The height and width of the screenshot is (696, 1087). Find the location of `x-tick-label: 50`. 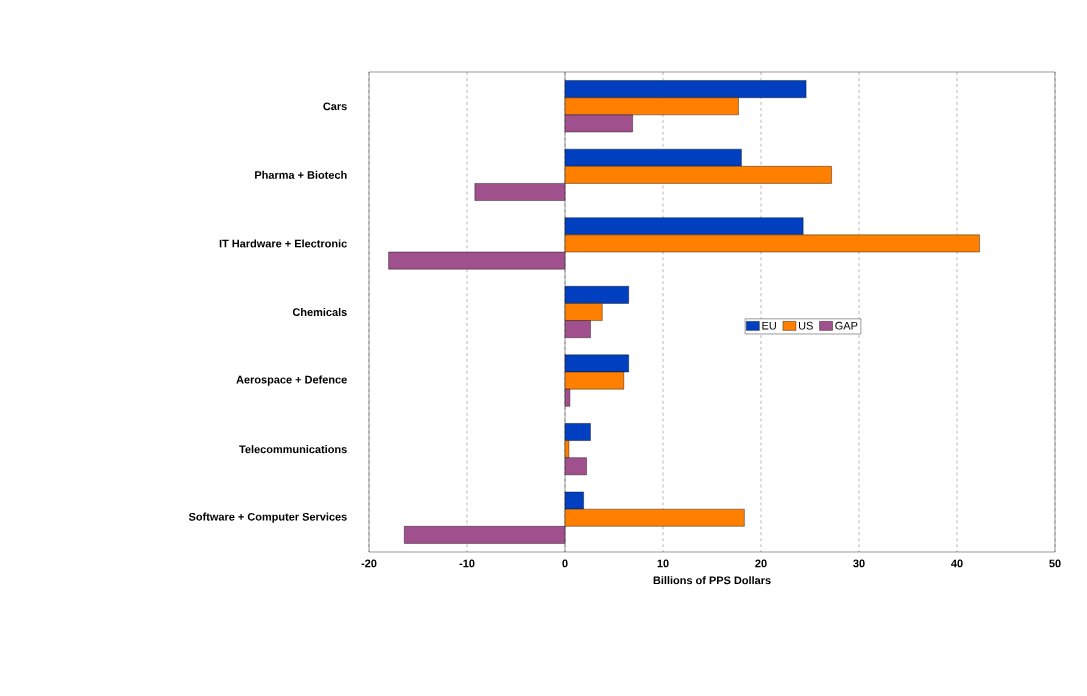

x-tick-label: 50 is located at coordinates (1055, 563).